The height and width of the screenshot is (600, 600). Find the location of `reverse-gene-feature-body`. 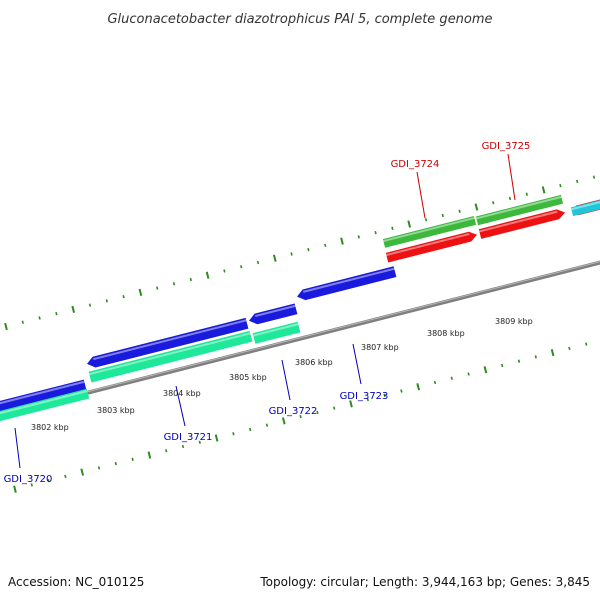

reverse-gene-feature-body is located at coordinates (170, 356).